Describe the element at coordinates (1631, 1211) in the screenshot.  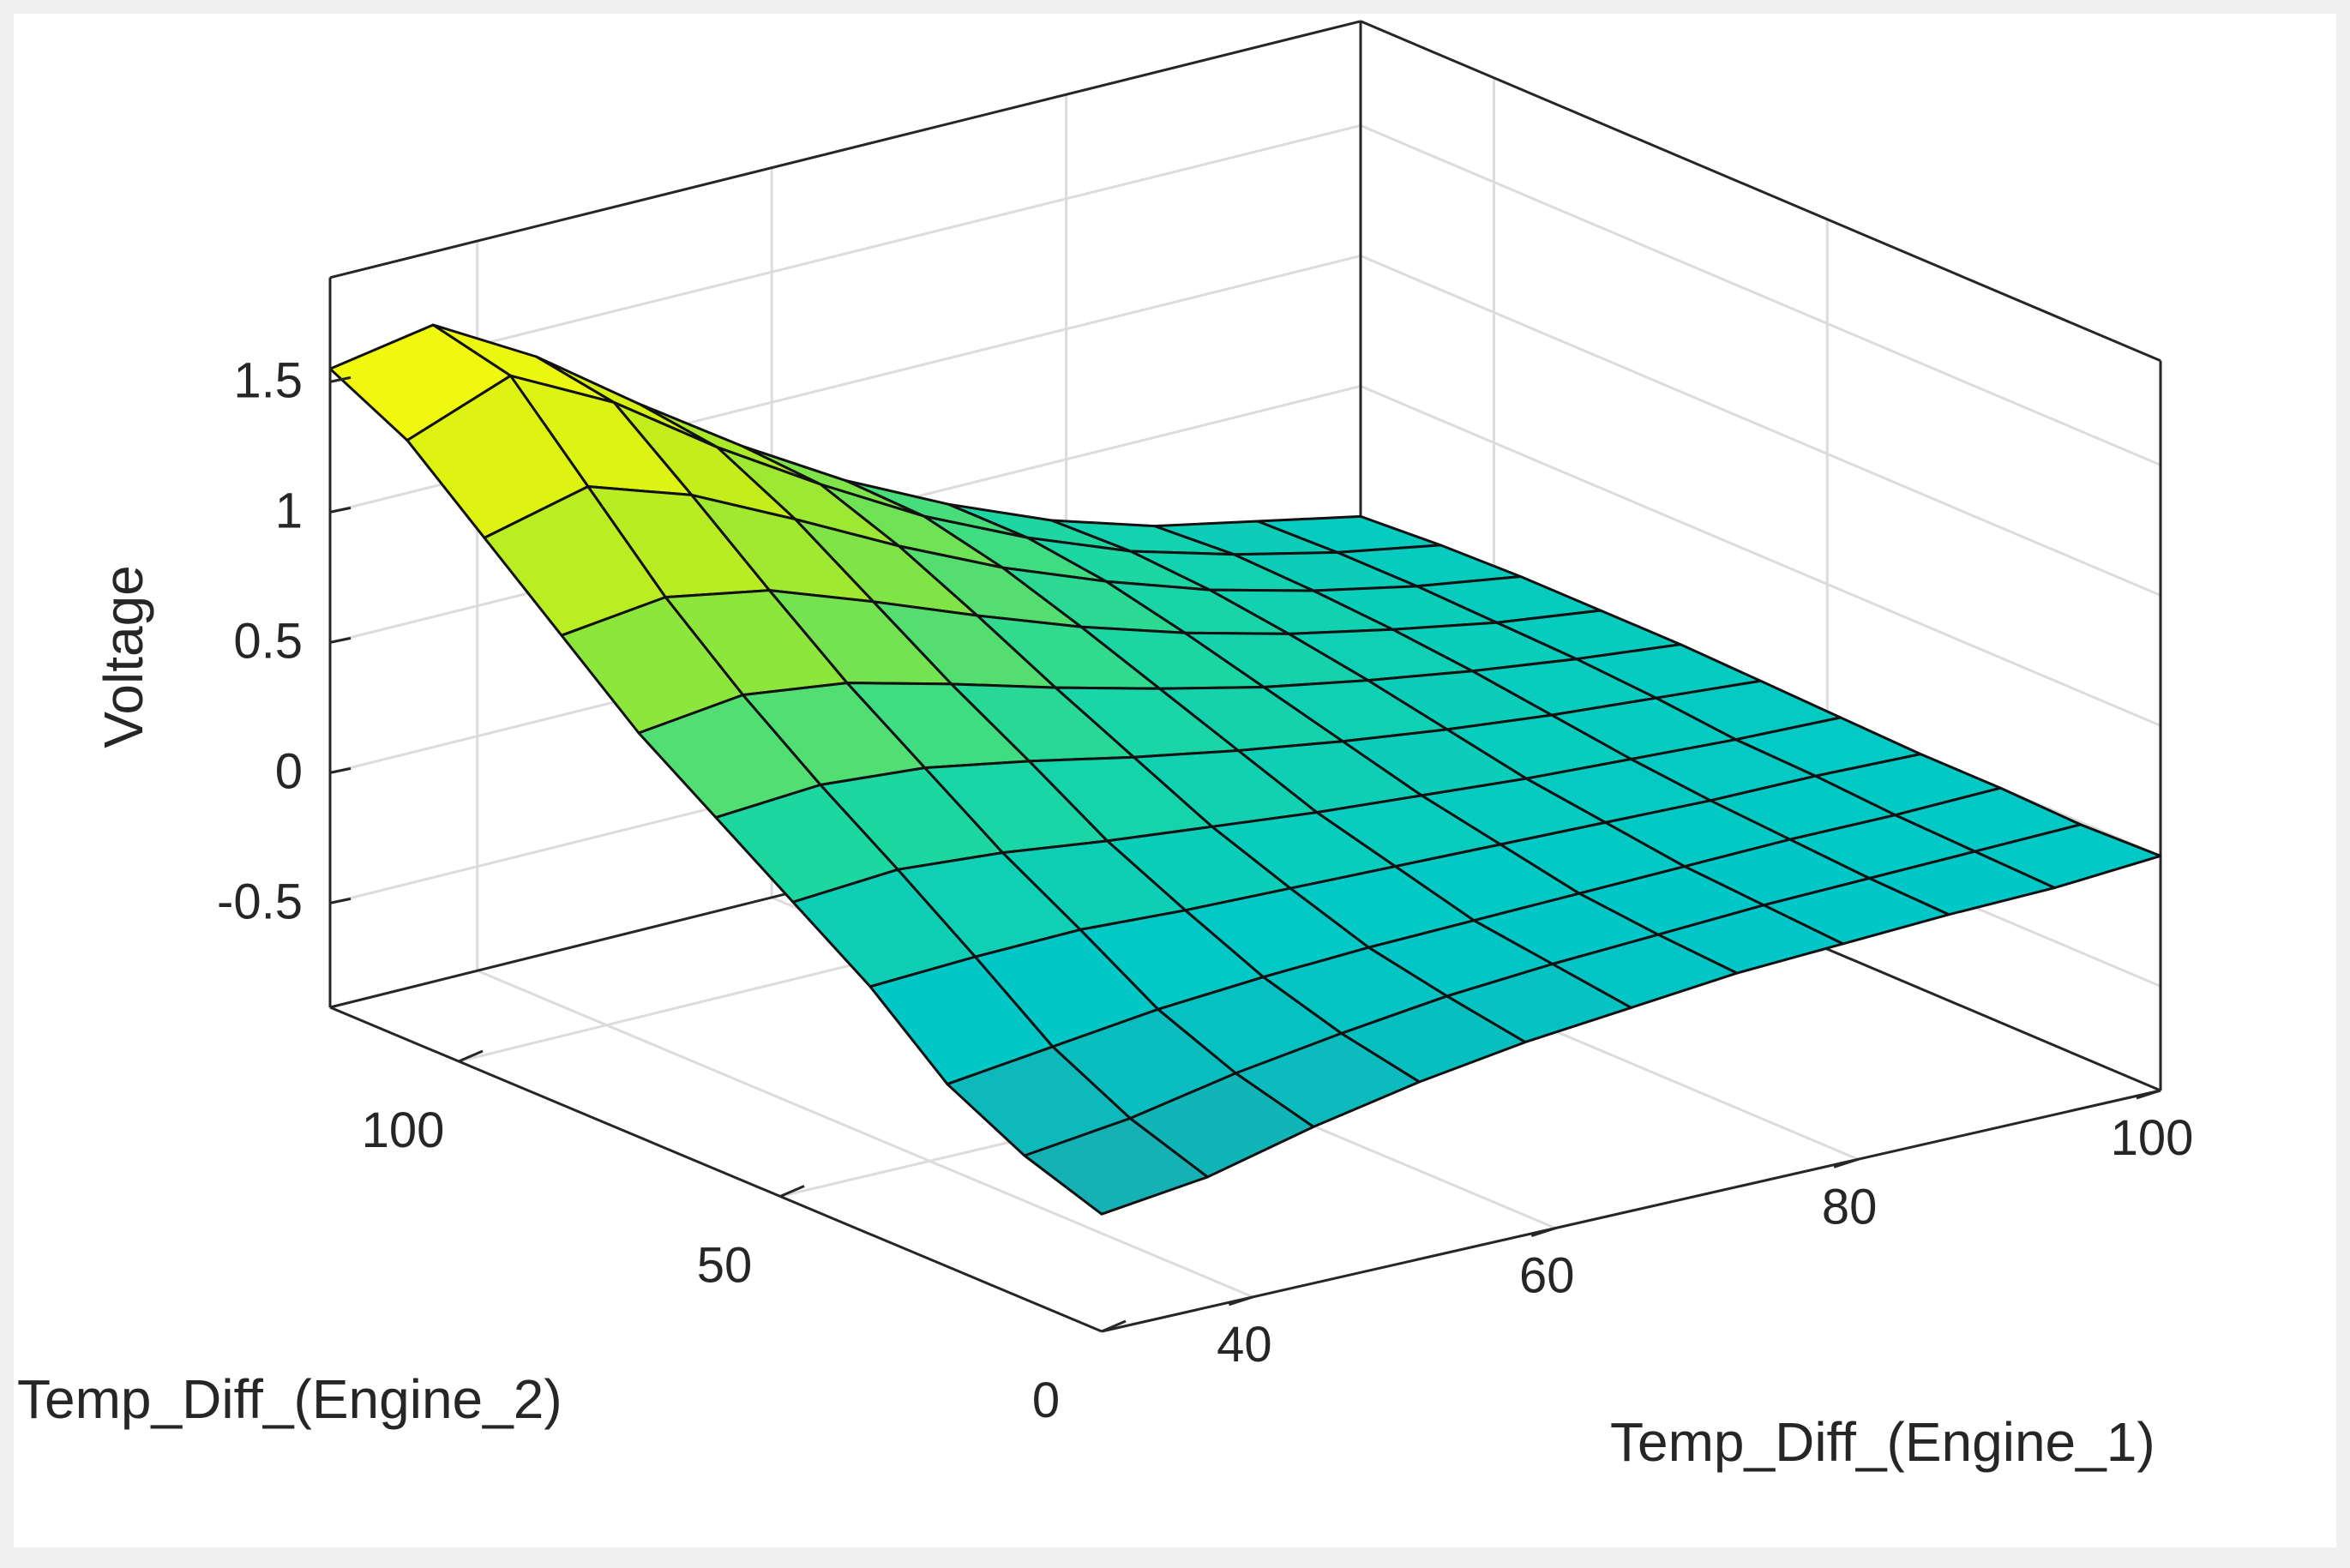
I see `x-axis-line` at that location.